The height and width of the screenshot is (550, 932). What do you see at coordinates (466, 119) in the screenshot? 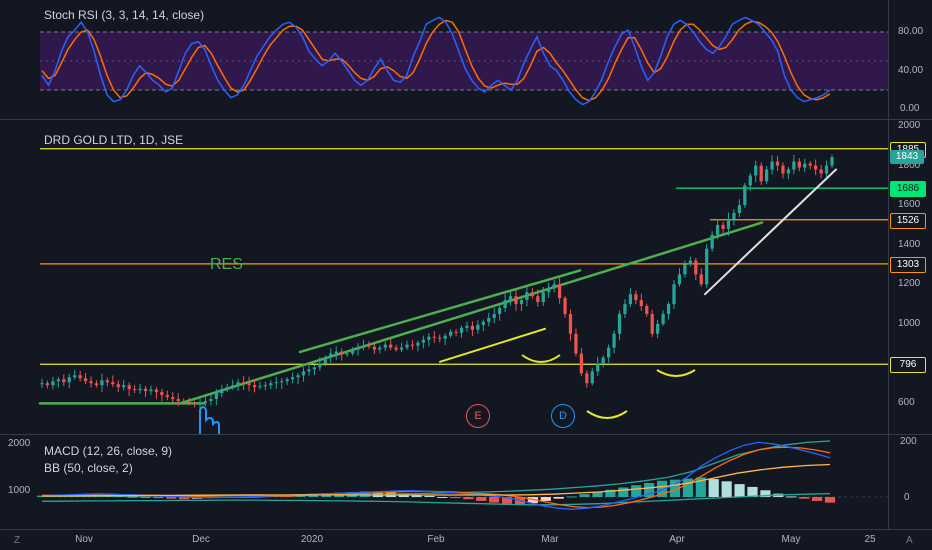
I see `pane-separator-top` at bounding box center [466, 119].